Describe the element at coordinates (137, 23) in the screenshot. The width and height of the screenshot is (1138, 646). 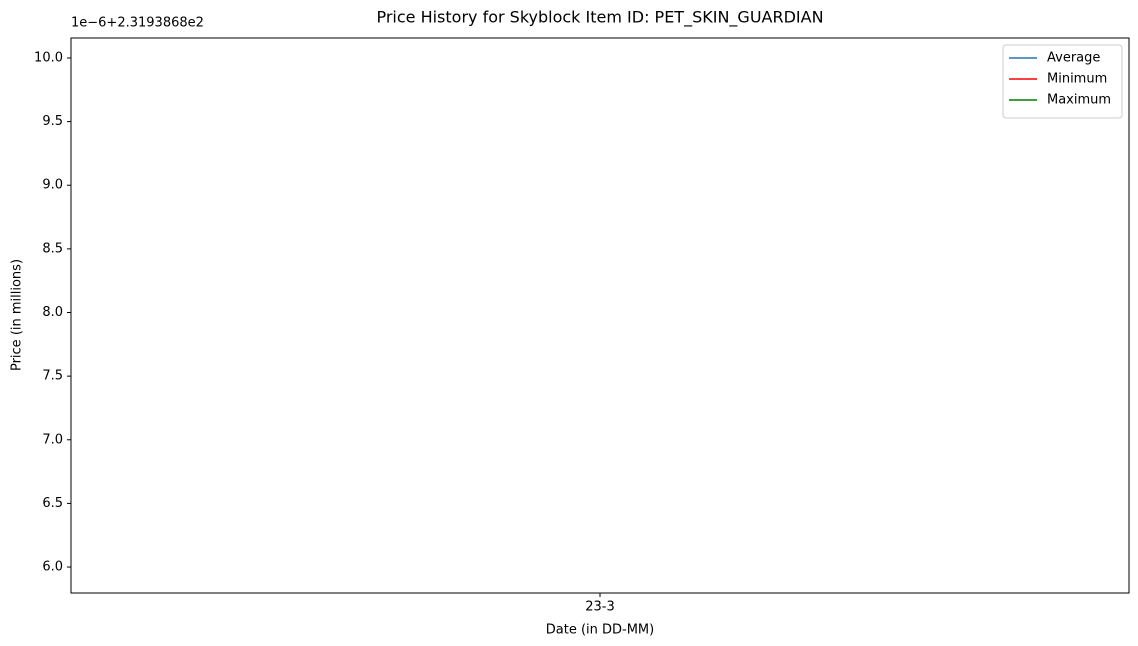
I see `y-offset-label: 1e−6+2.3193868e2` at that location.